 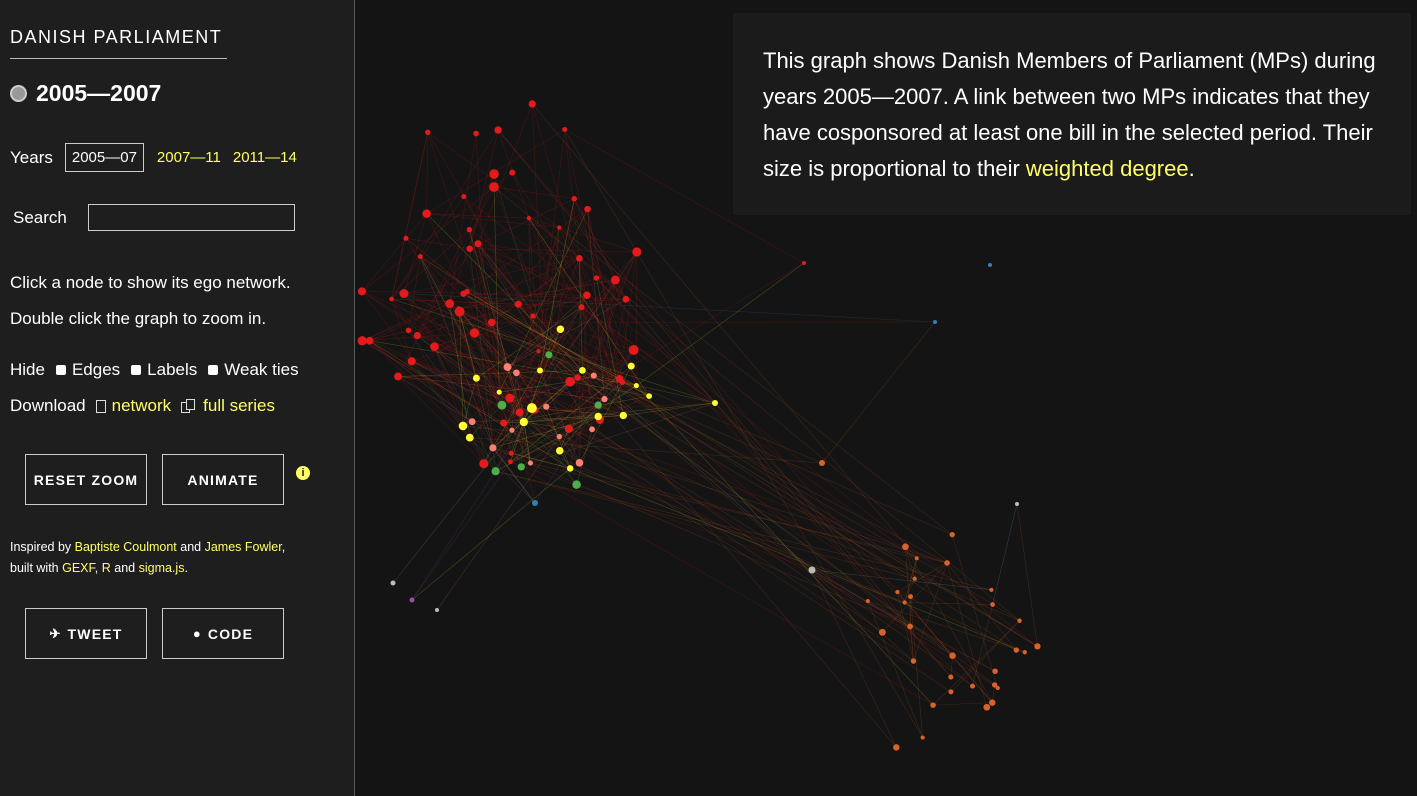 What do you see at coordinates (136, 370) in the screenshot?
I see `hide-labels-checkbox` at bounding box center [136, 370].